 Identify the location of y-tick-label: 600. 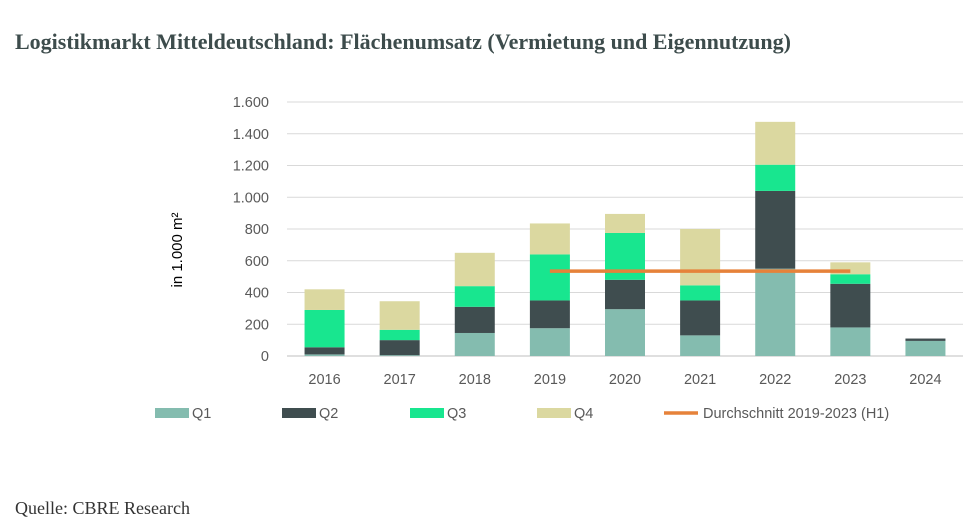
(257, 262).